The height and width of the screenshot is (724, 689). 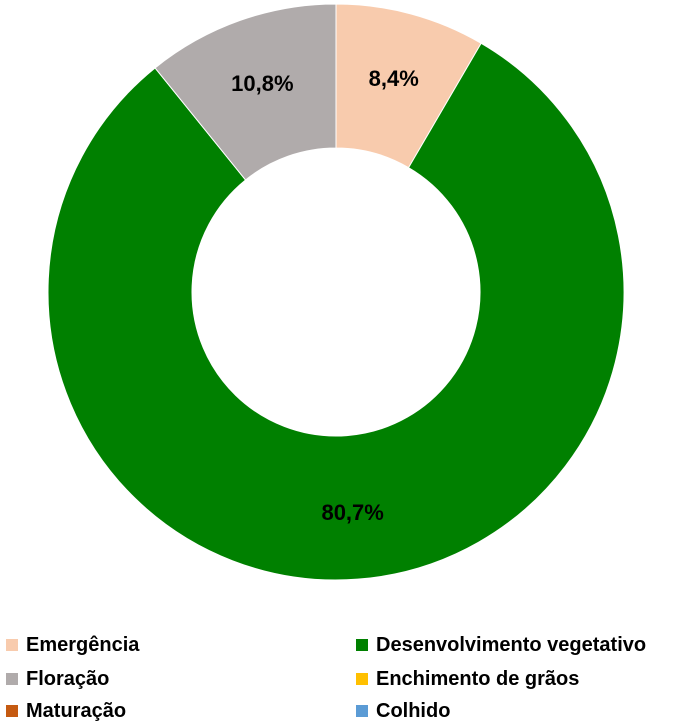 I want to click on legend-label-desenvolvimento-vegetativo: Desenvolvimento vegetativo, so click(x=511, y=644).